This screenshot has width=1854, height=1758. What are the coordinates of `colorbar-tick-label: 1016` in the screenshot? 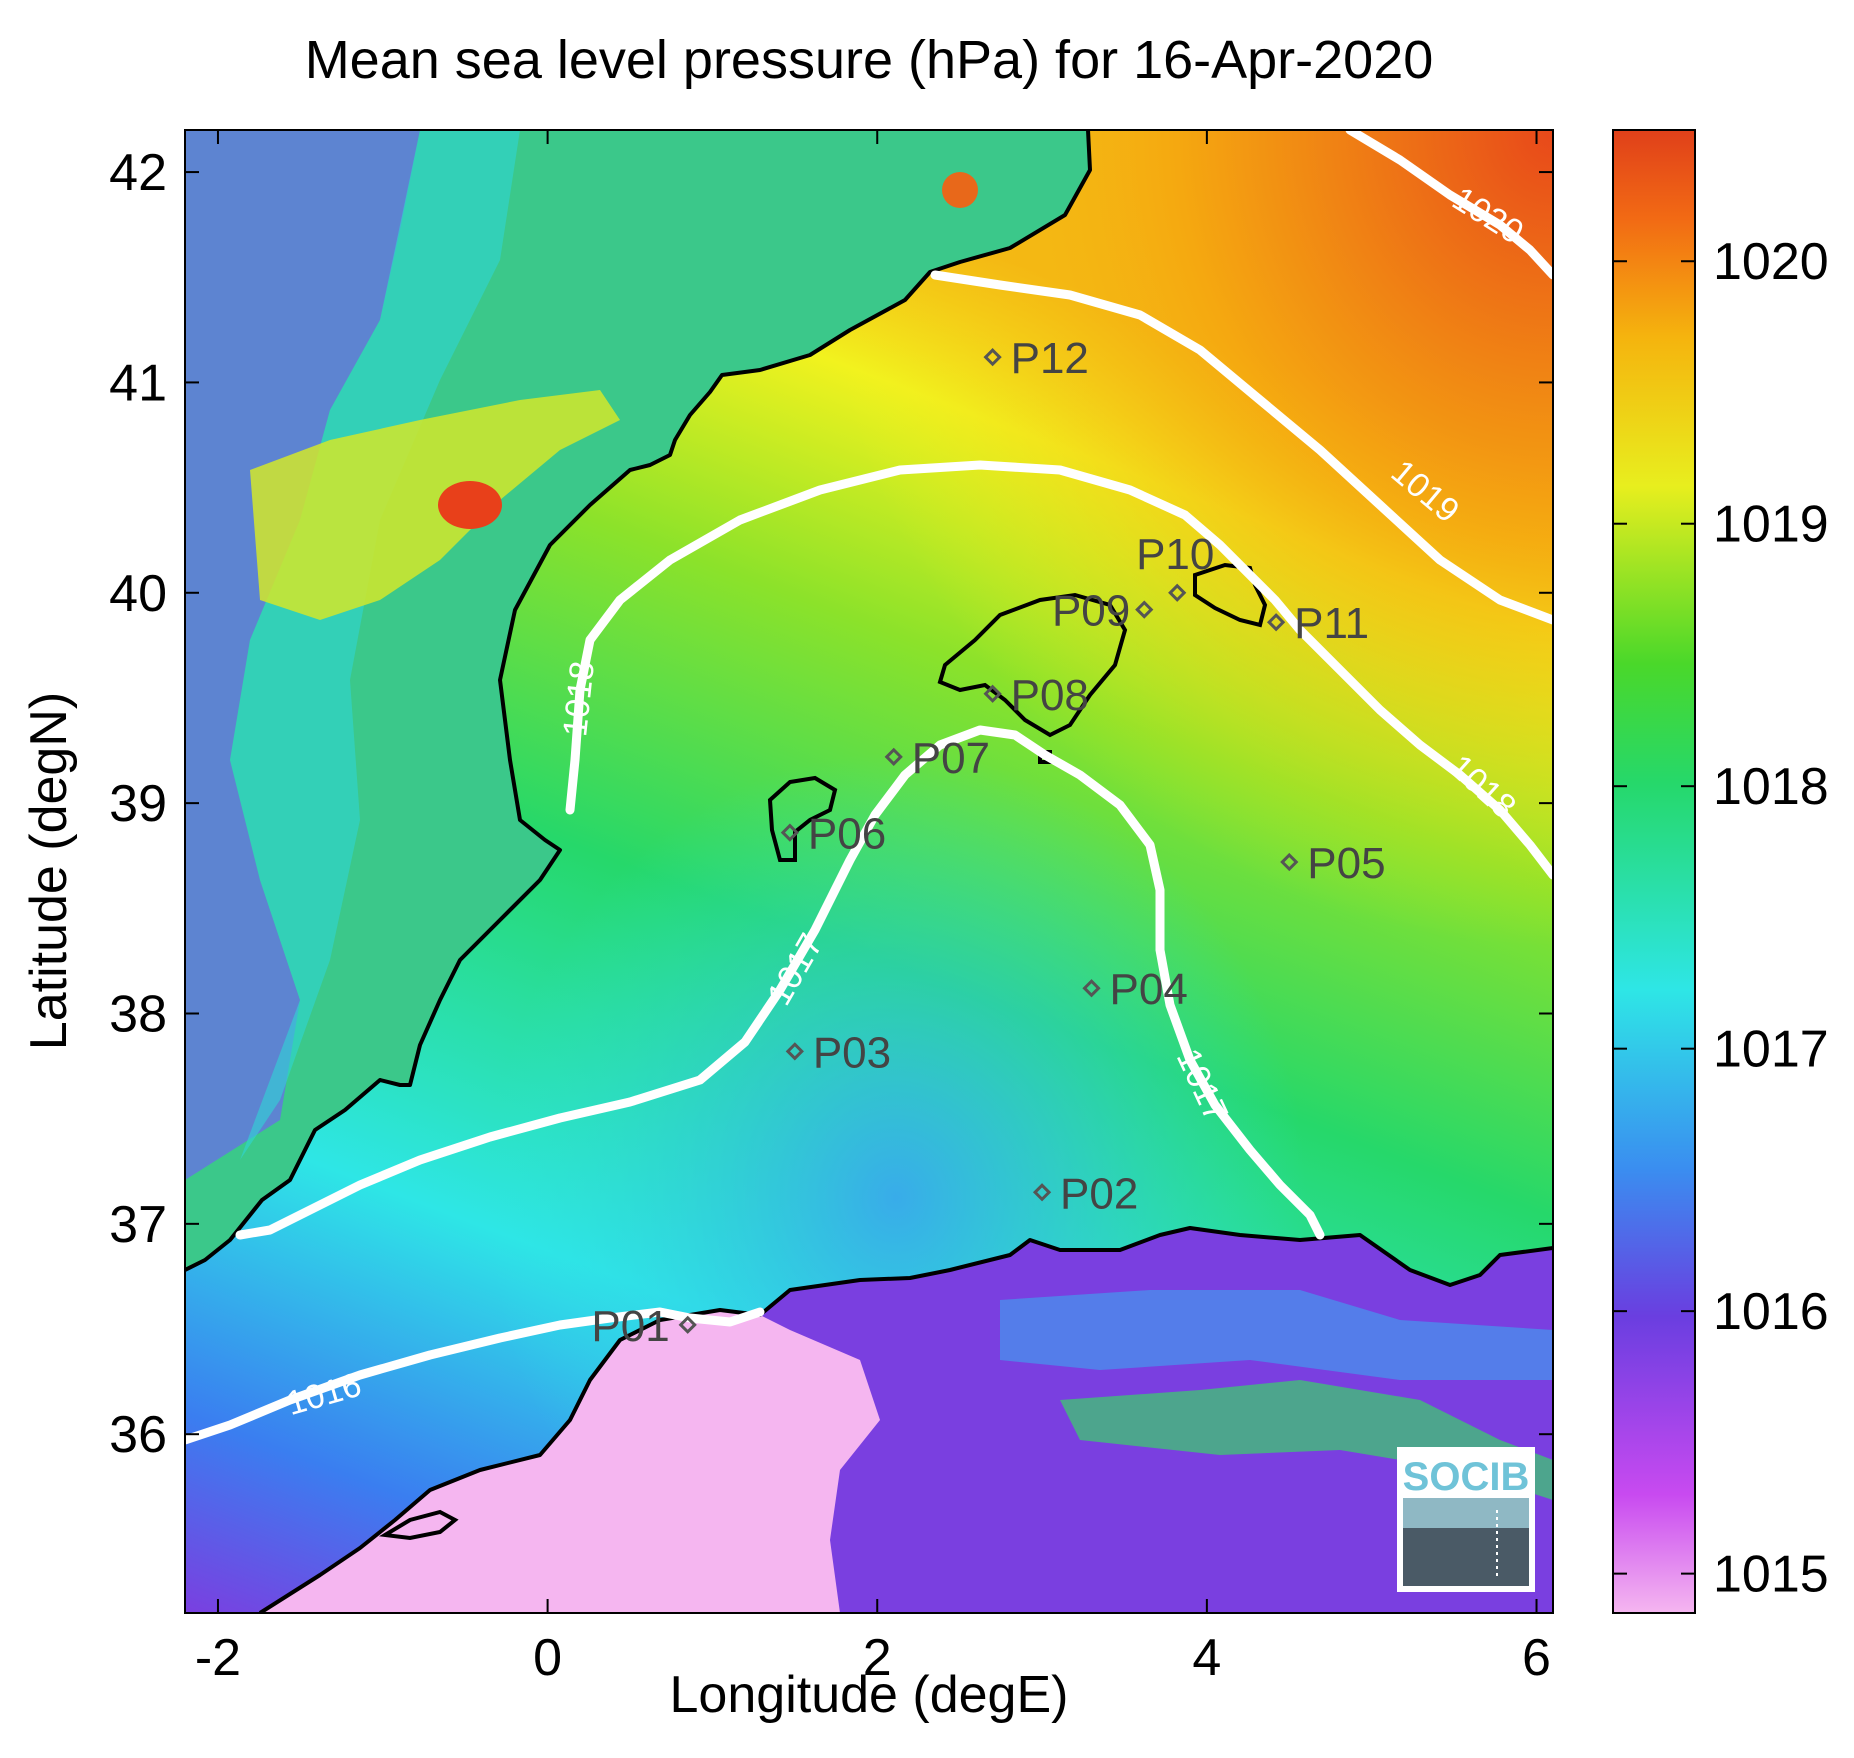 It's located at (1771, 1312).